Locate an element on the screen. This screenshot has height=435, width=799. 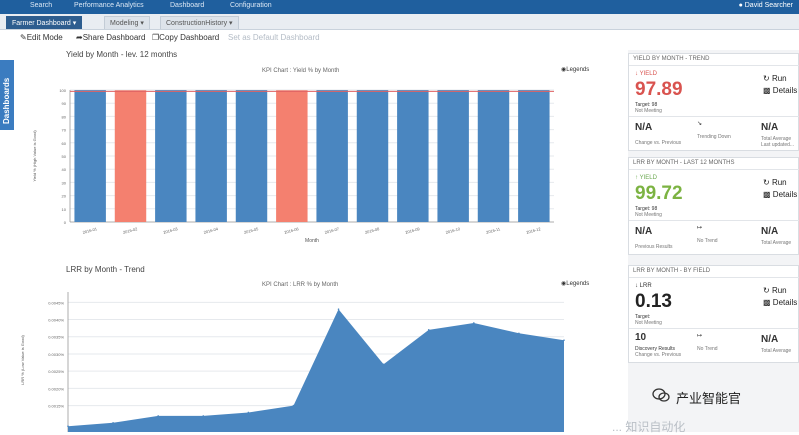
copy-dashboard-button: ❐Copy Dashboard is located at coordinates (185, 37).